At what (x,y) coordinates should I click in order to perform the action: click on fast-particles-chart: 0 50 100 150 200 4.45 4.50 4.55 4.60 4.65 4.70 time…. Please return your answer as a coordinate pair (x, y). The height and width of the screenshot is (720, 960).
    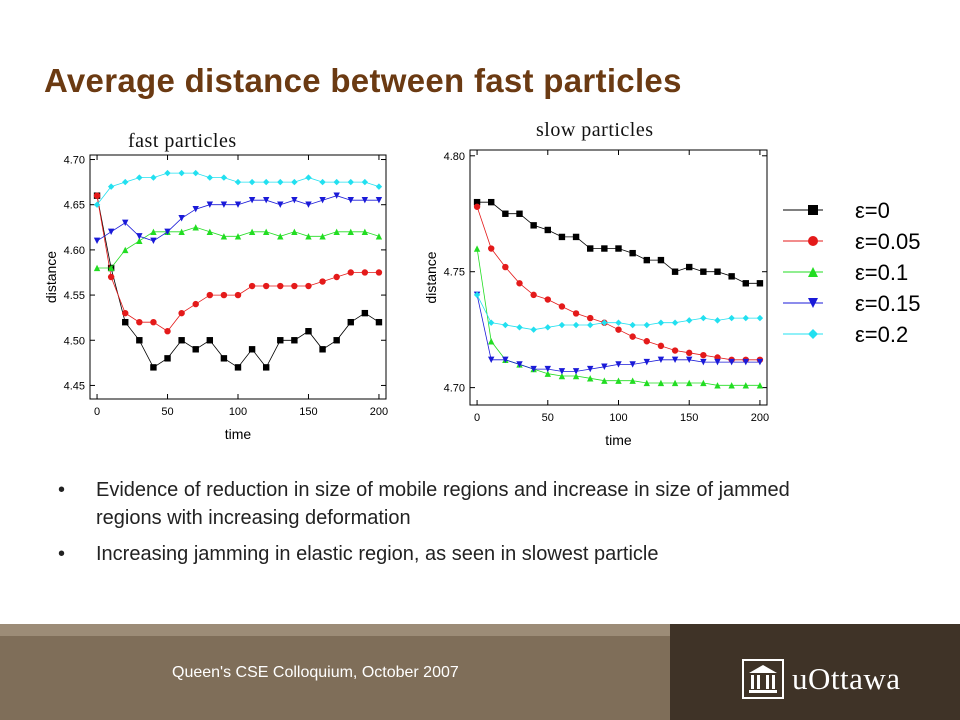
    Looking at the image, I should click on (215, 298).